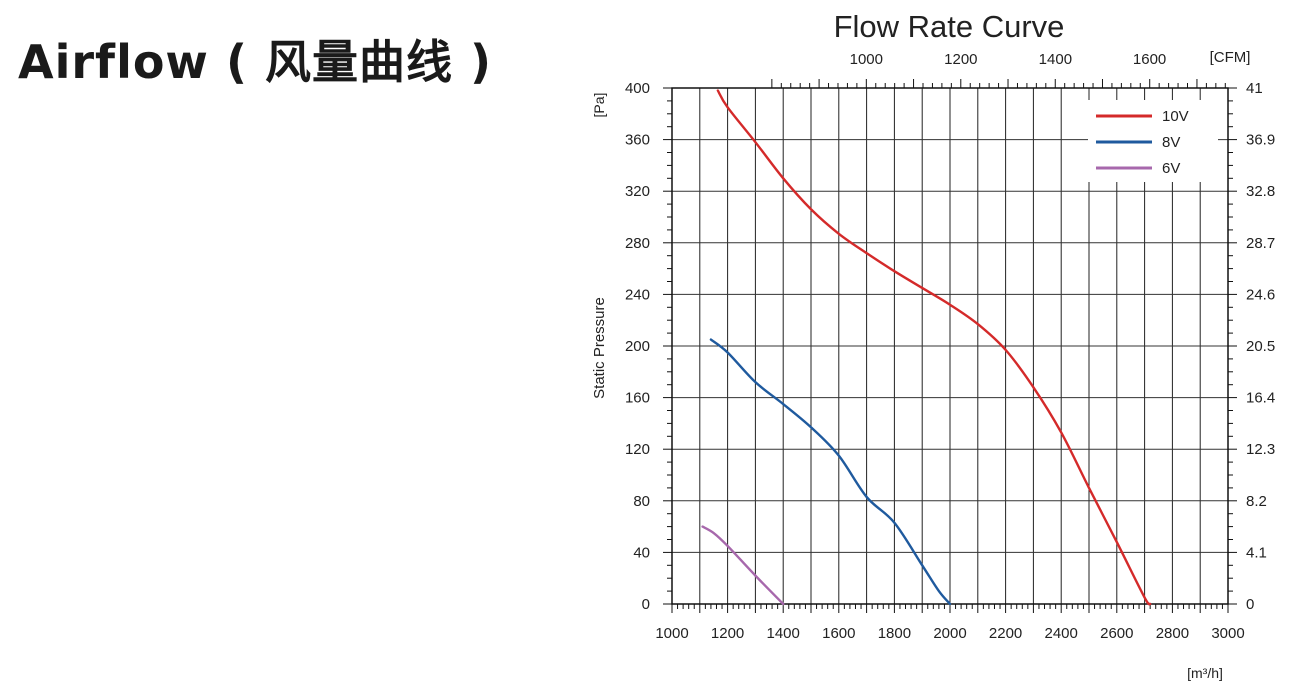 This screenshot has height=685, width=1296. I want to click on y-right-tick-label: 16.4, so click(1260, 398).